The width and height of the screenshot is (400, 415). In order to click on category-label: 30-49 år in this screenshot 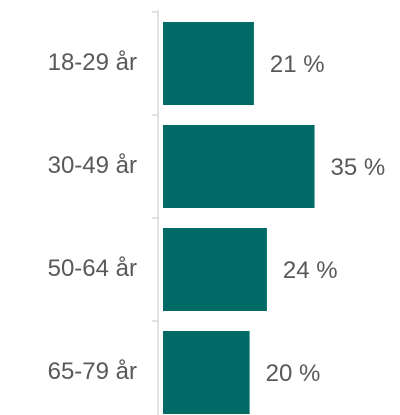, I will do `click(92, 165)`.